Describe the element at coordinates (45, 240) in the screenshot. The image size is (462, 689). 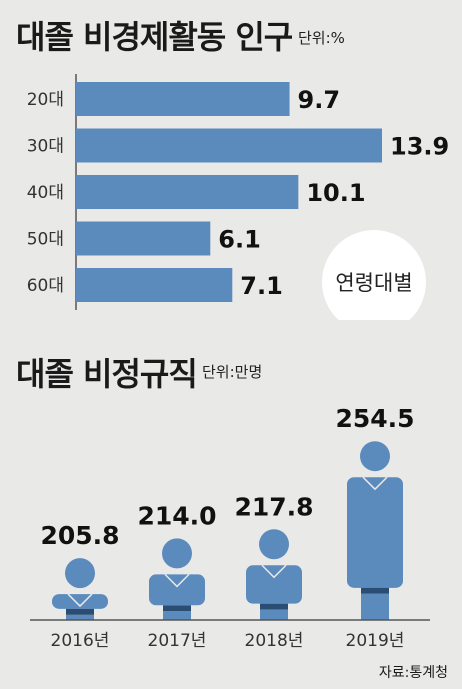
I see `category-label: 50대` at that location.